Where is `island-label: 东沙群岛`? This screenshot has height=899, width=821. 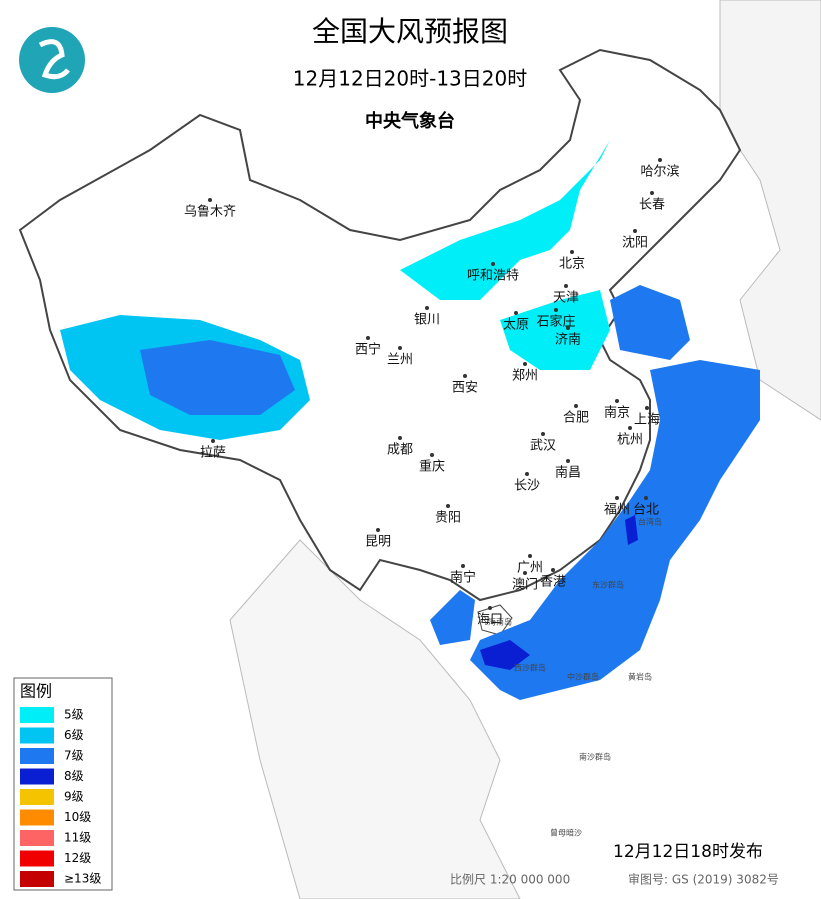 island-label: 东沙群岛 is located at coordinates (608, 585).